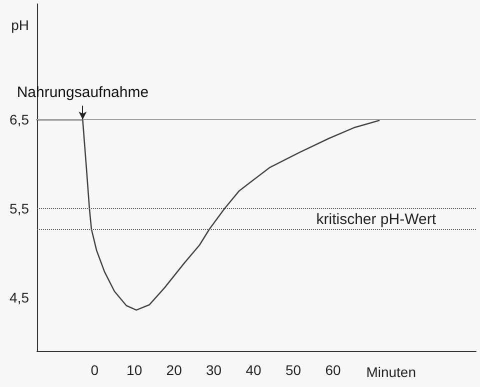 The width and height of the screenshot is (480, 387). Describe the element at coordinates (333, 370) in the screenshot. I see `x-tick-label: 60` at that location.